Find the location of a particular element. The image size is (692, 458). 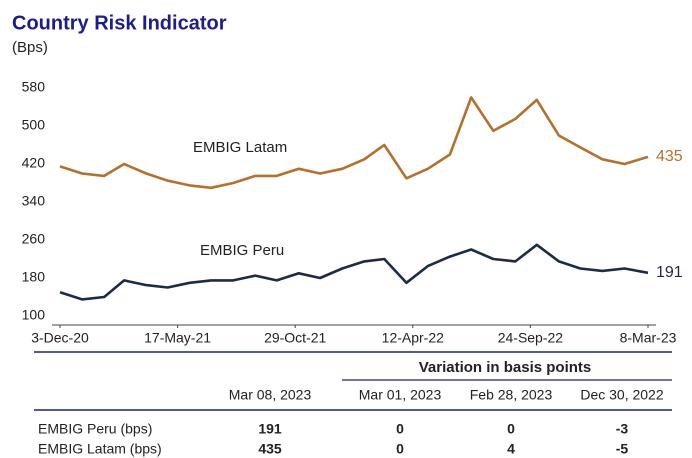

y-tick-label: 100 is located at coordinates (34, 315).